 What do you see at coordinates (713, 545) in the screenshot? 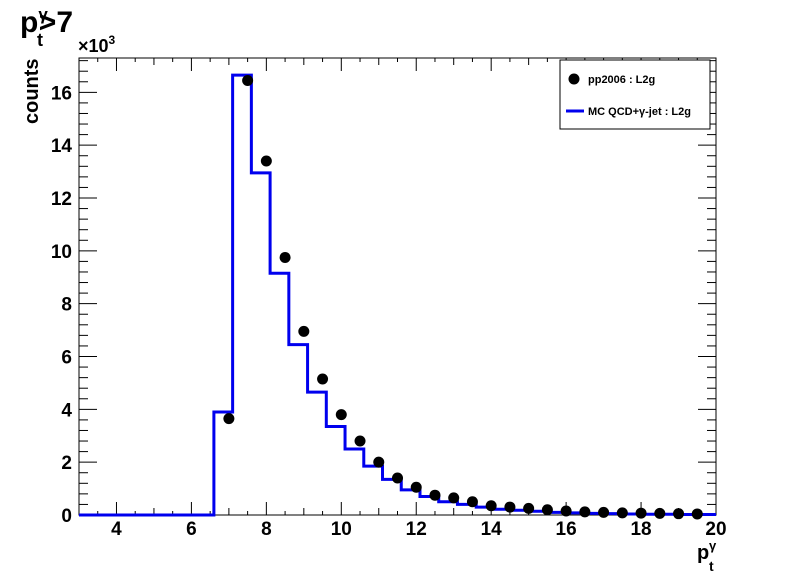
I see `xlabel-sup: γ` at bounding box center [713, 545].